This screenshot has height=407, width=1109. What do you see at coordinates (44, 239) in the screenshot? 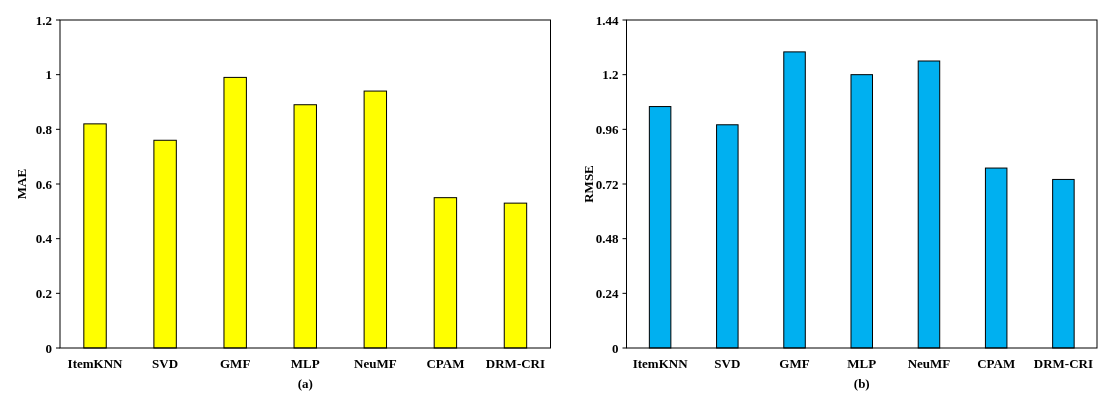
I see `y-tick-label: 0.4` at bounding box center [44, 239].